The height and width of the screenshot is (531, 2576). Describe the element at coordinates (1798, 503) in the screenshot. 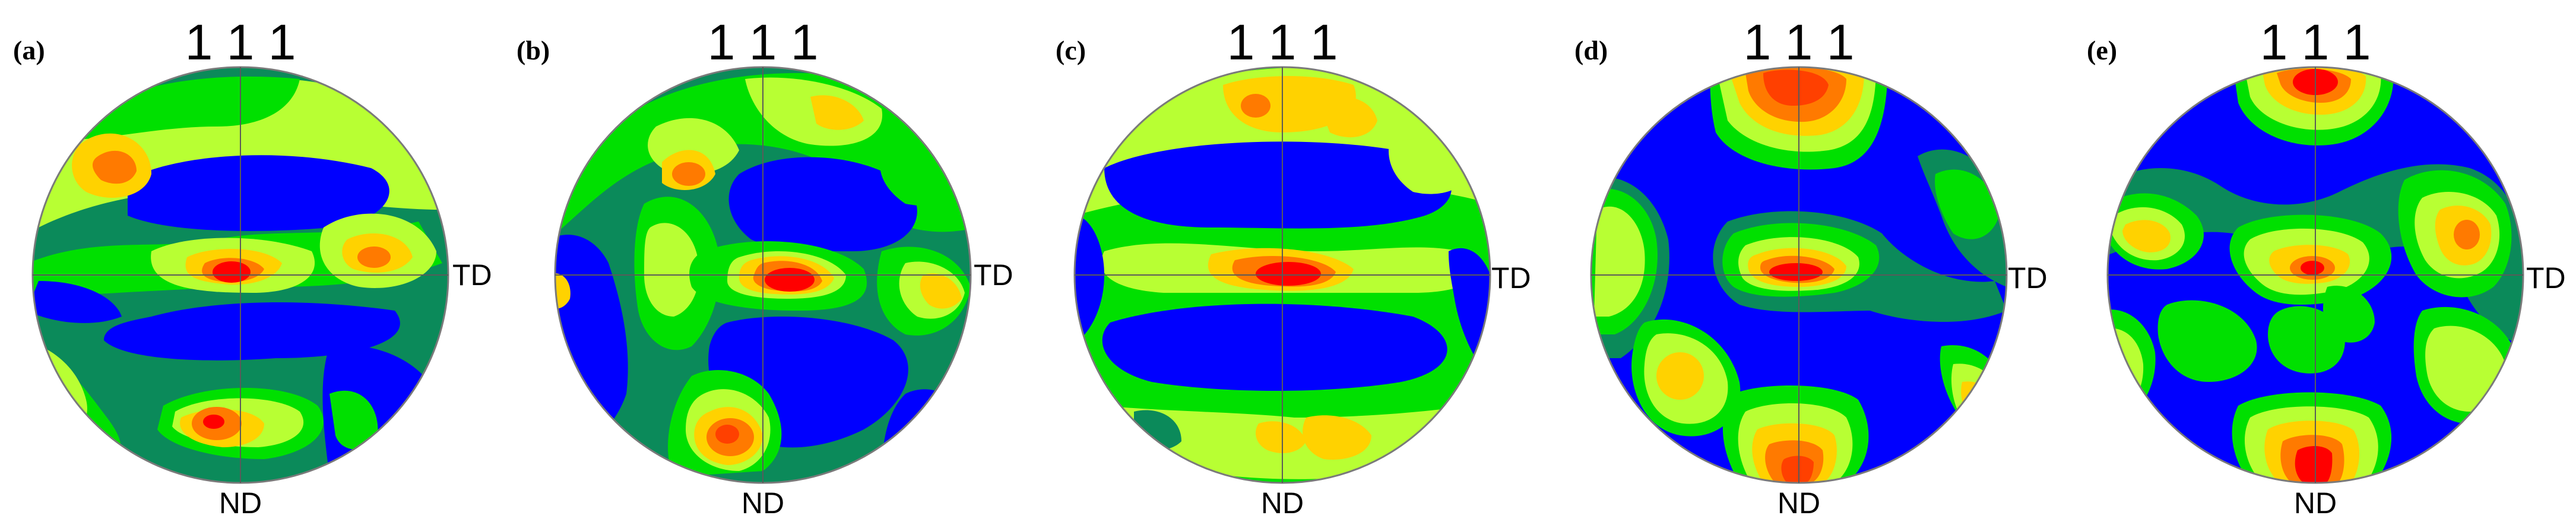

I see `panel-d-nd-label: ND` at that location.